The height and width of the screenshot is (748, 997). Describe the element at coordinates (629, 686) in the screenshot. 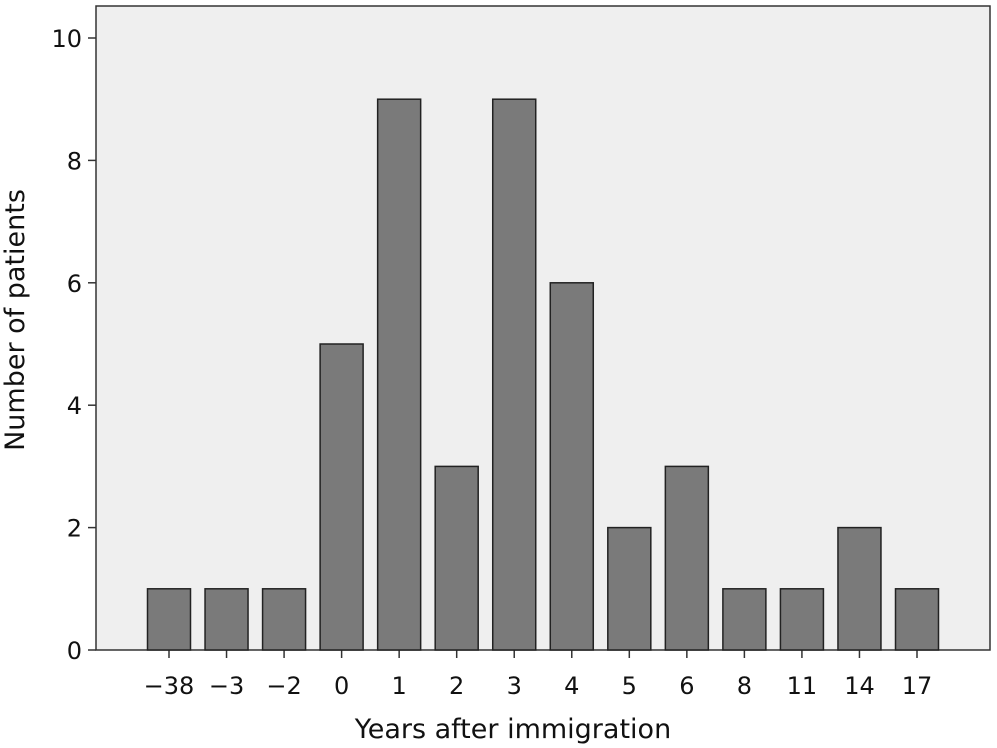

I see `x-tick-label: 5` at that location.